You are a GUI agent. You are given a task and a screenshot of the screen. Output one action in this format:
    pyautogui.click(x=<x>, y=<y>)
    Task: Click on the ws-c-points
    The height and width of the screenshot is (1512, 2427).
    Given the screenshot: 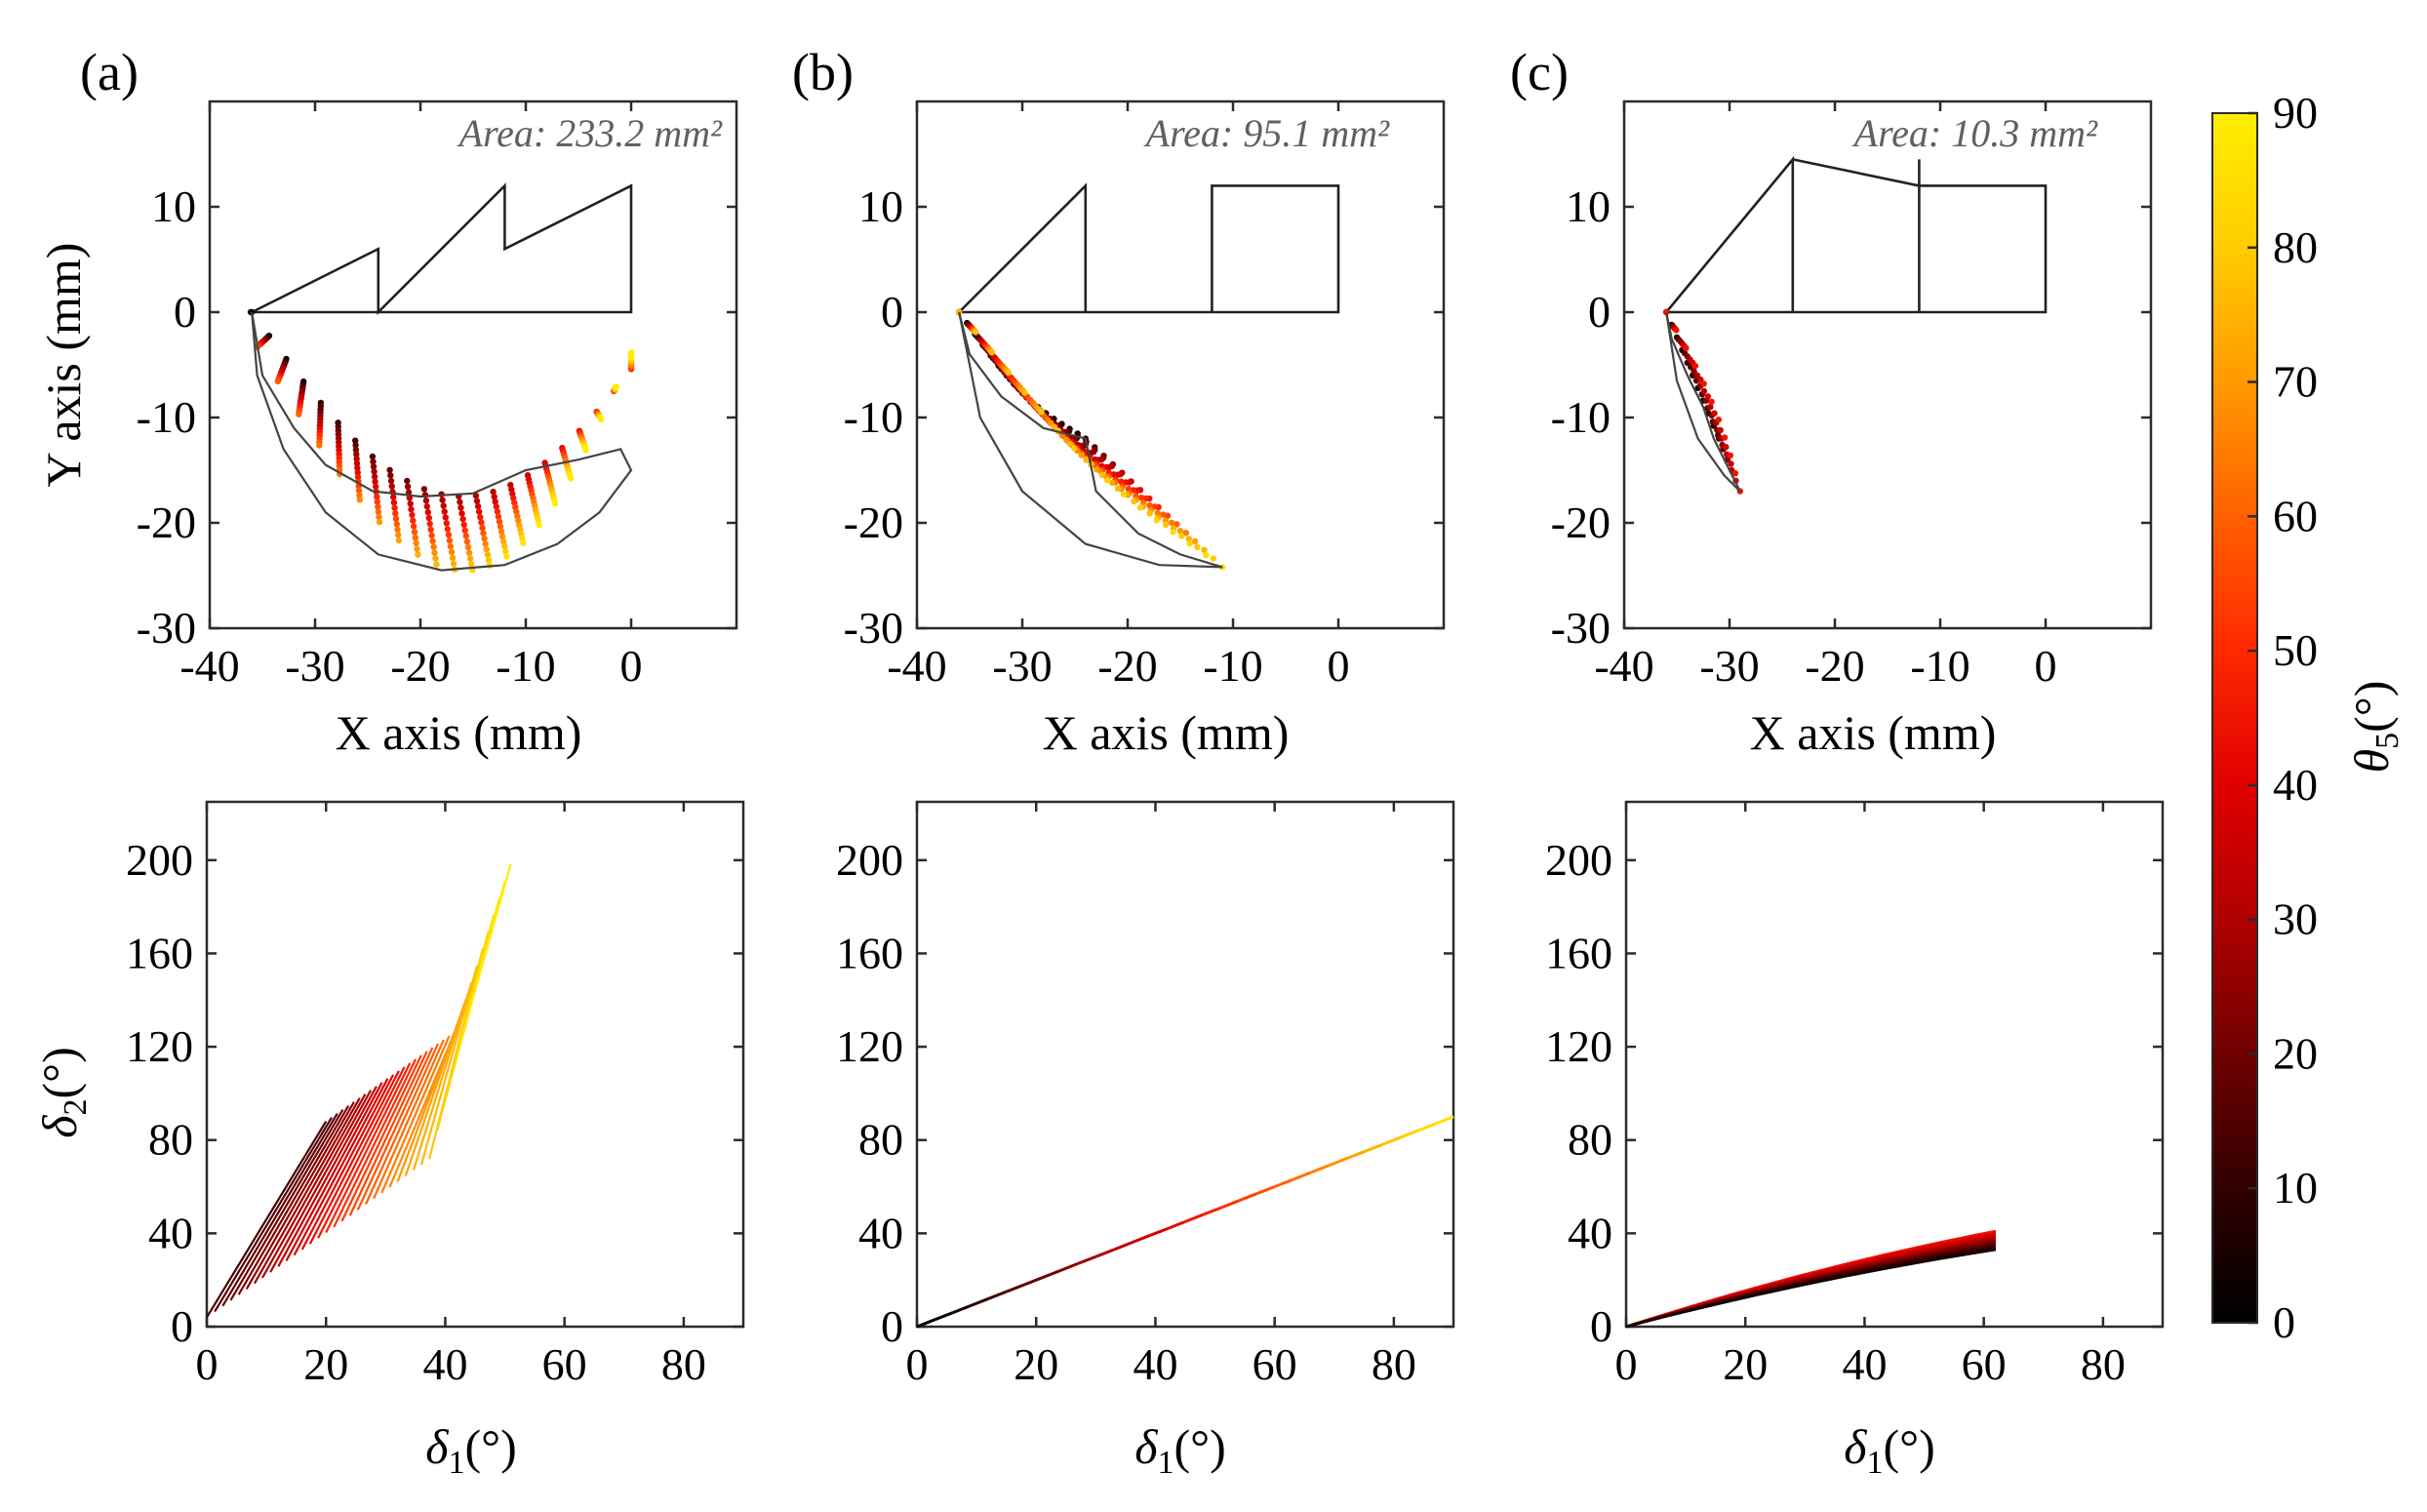 What is the action you would take?
    pyautogui.click(x=1703, y=401)
    